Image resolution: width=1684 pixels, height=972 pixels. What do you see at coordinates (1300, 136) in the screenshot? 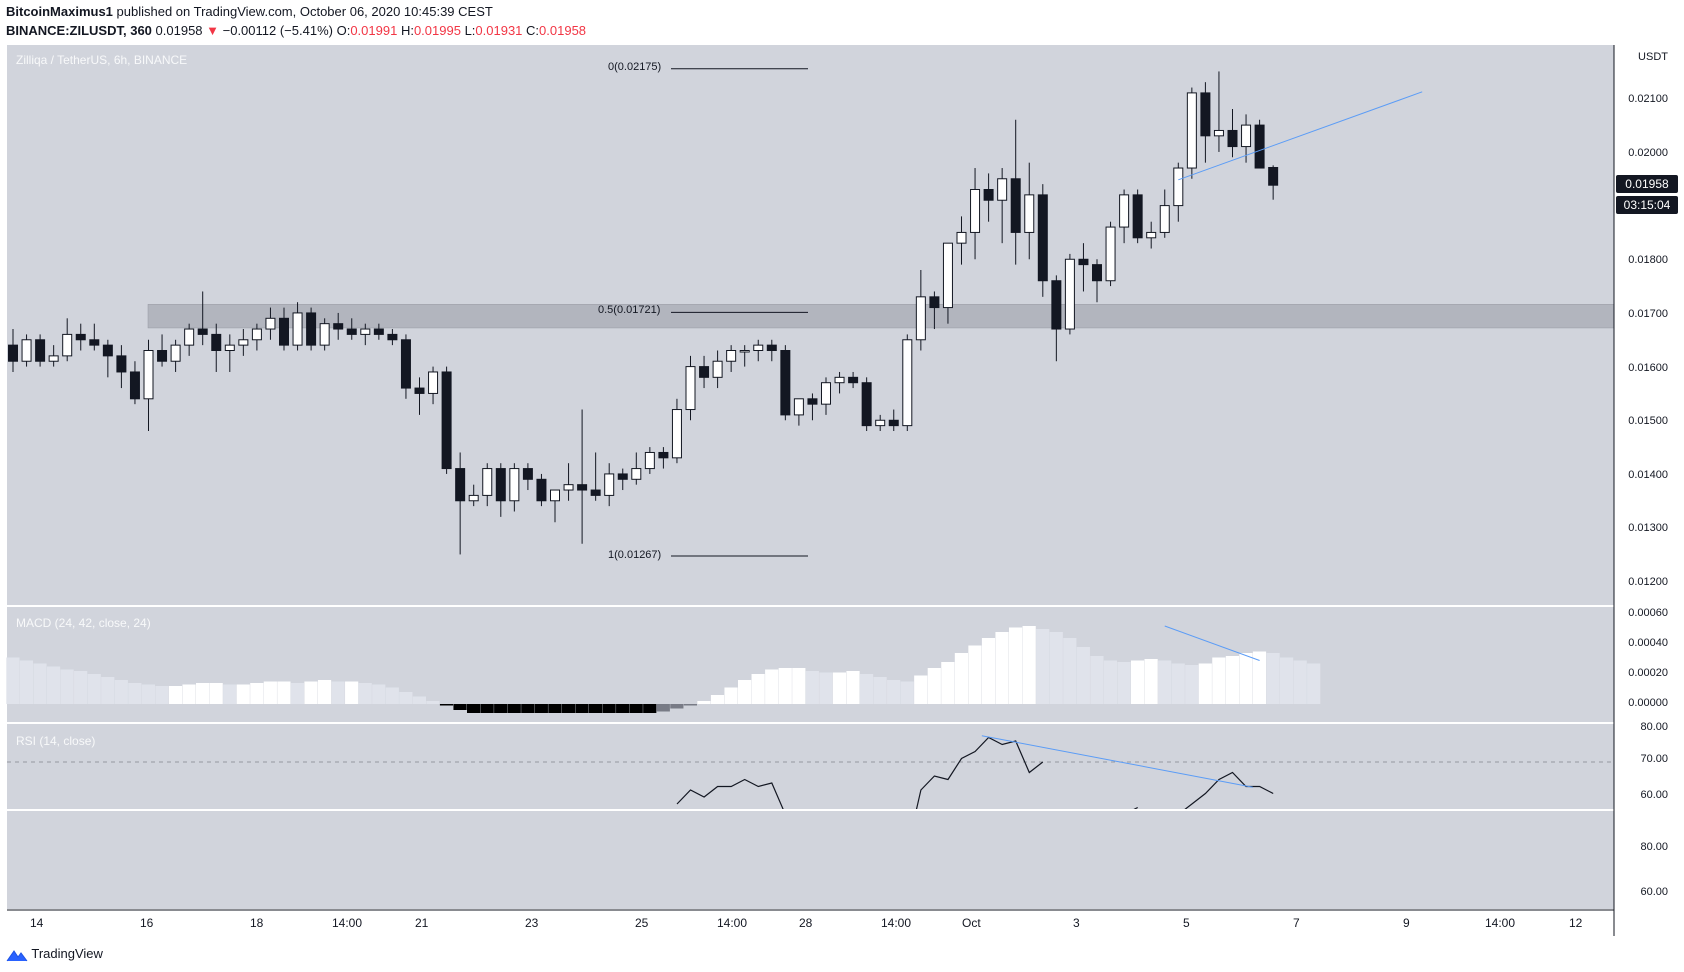
I see `price-trendline` at bounding box center [1300, 136].